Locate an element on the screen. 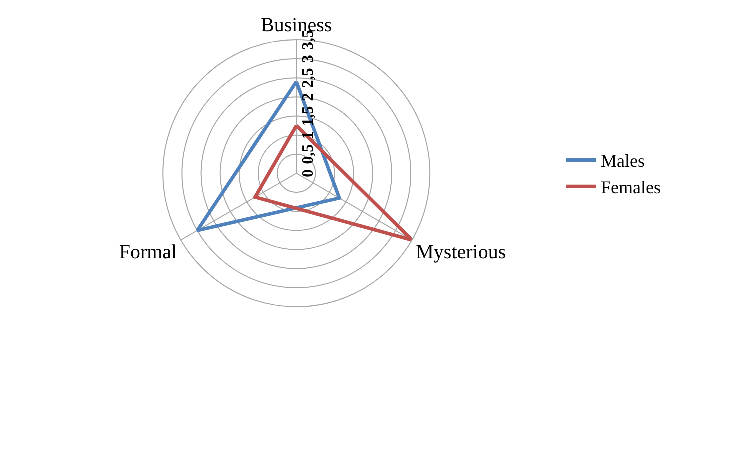 The image size is (752, 457). y-tick-label: 3 is located at coordinates (309, 59).